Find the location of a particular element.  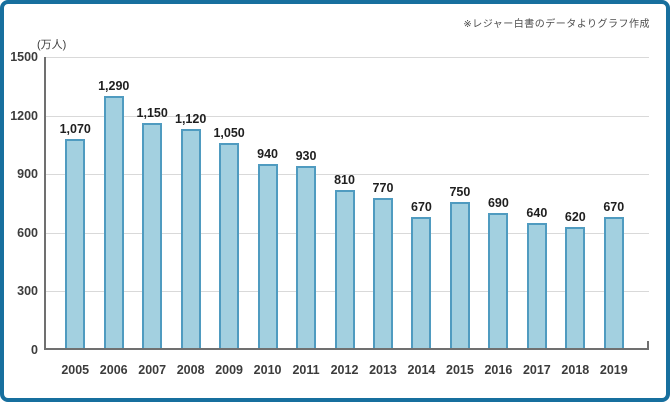

bar-2014 is located at coordinates (421, 282).